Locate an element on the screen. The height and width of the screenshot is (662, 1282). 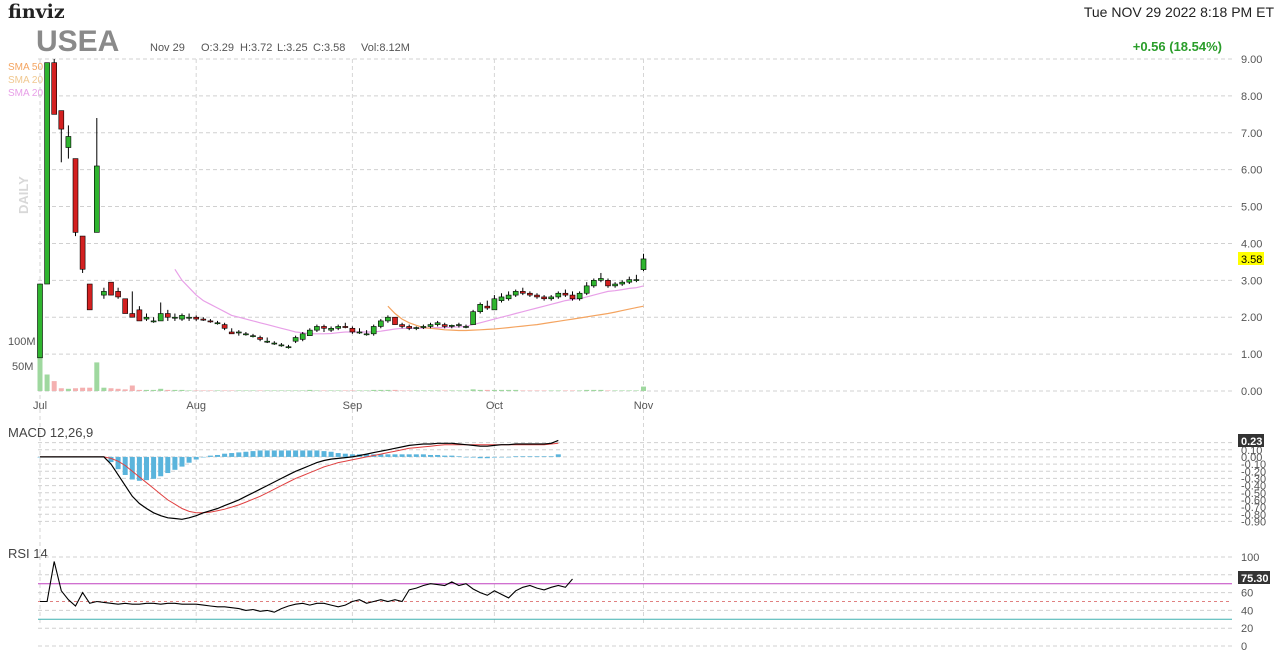
price-tick-label: 9.00 is located at coordinates (1251, 60).